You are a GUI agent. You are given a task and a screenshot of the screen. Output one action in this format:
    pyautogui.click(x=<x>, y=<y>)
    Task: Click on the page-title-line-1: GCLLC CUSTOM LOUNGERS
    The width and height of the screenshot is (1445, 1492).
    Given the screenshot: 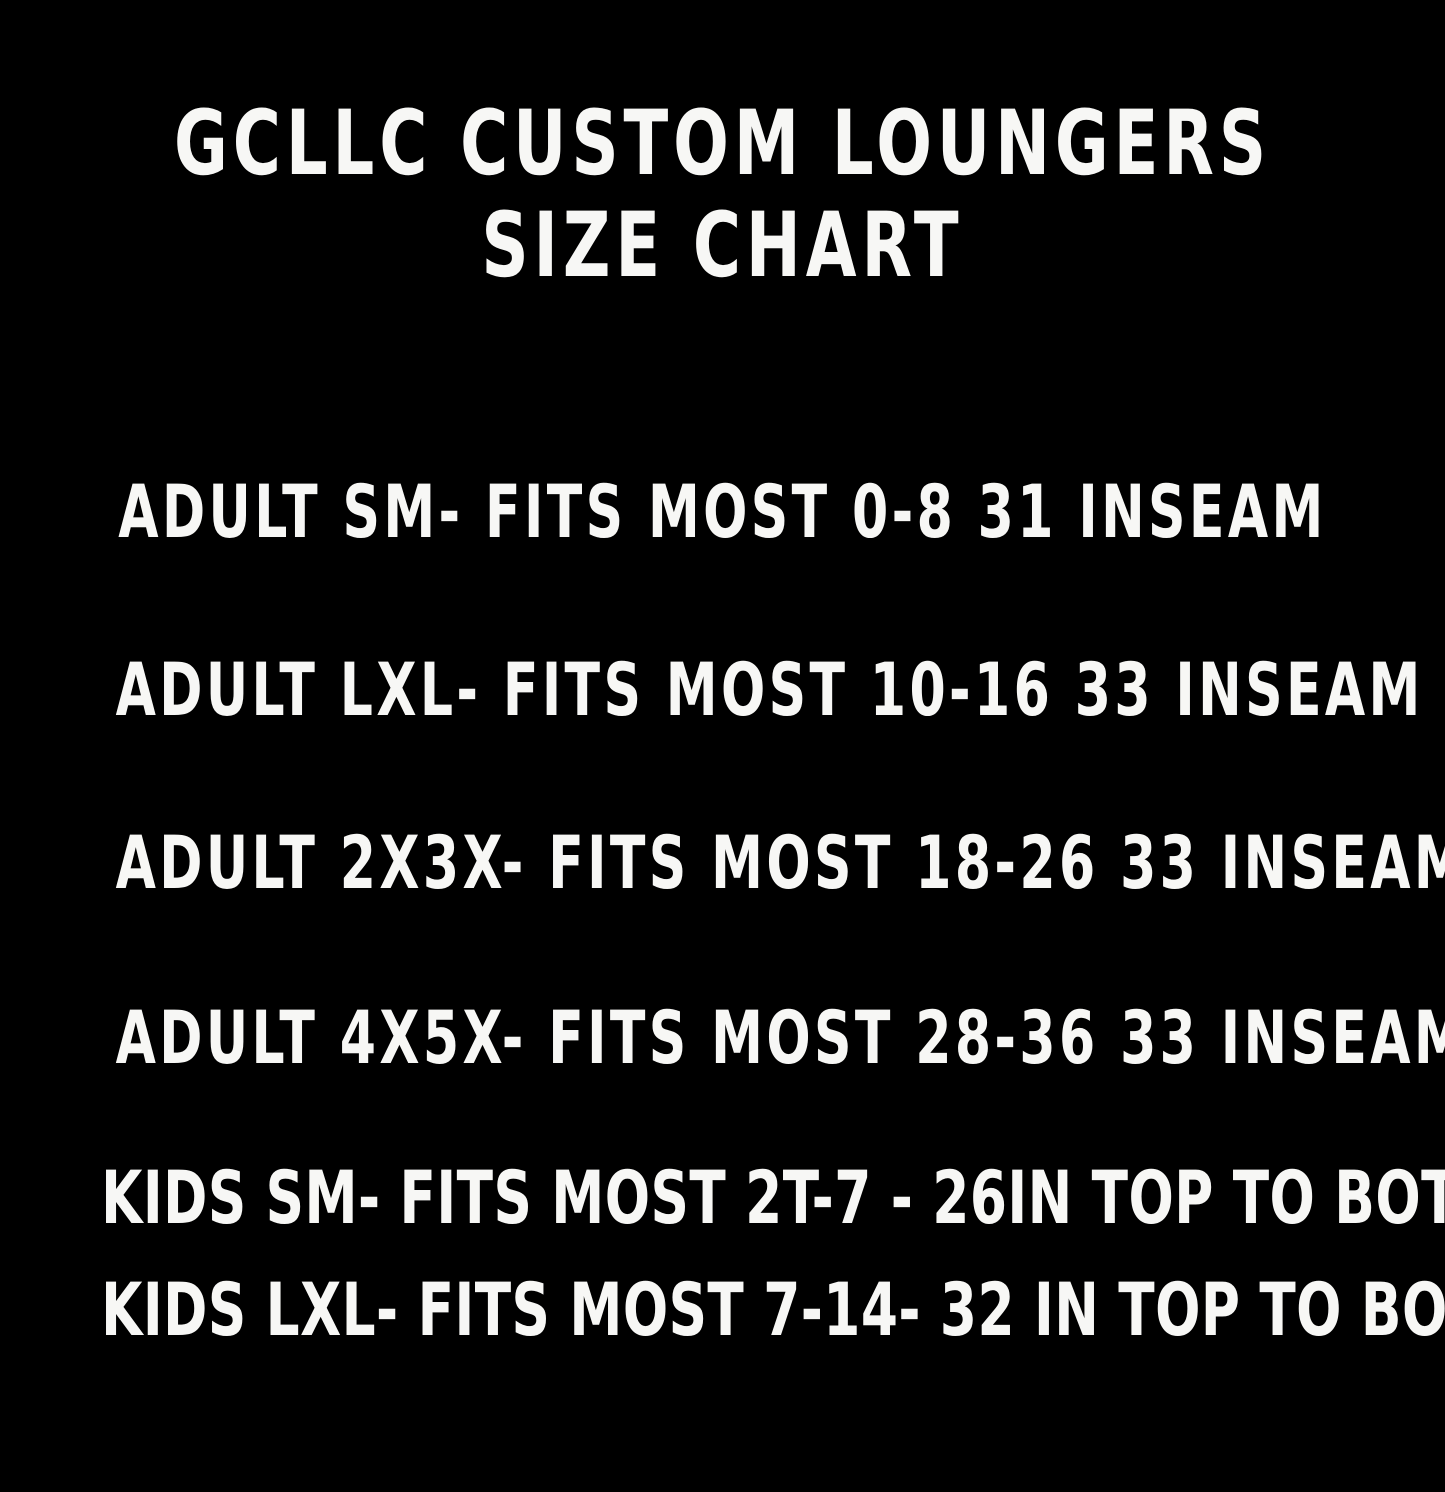 What is the action you would take?
    pyautogui.click(x=722, y=143)
    